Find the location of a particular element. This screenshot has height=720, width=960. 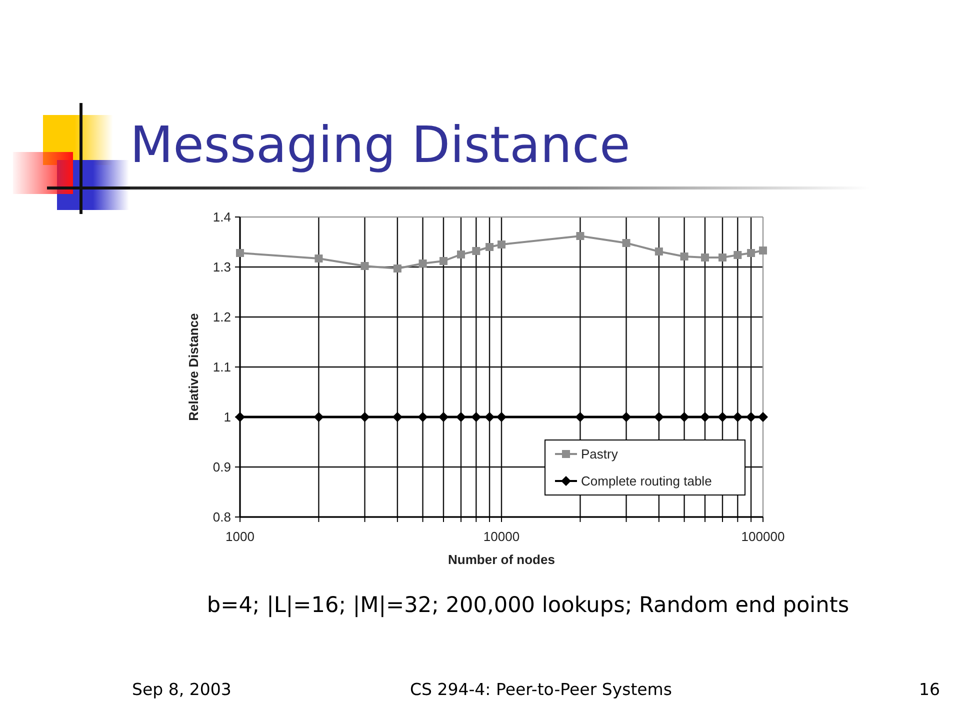

x-axis-title: Number of nodes is located at coordinates (501, 559).